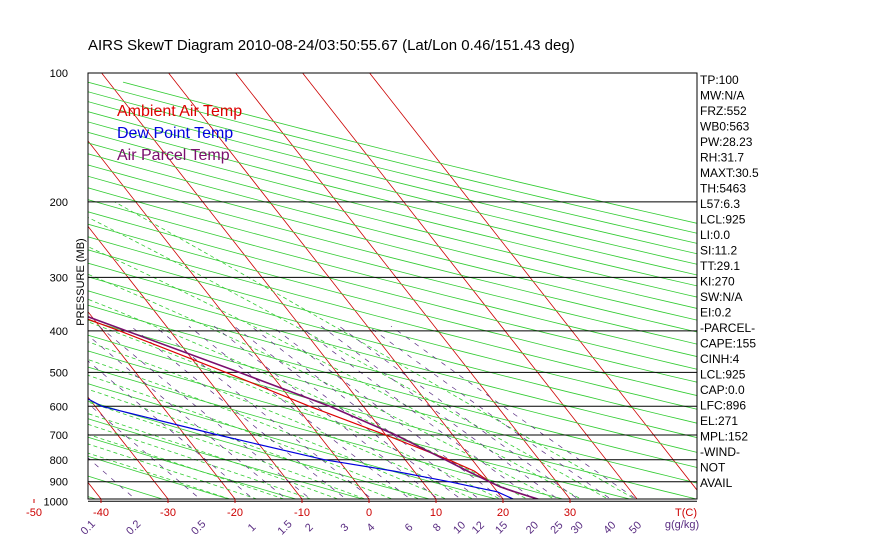  Describe the element at coordinates (459, 527) in the screenshot. I see `mixing-ratio-label: 10` at that location.